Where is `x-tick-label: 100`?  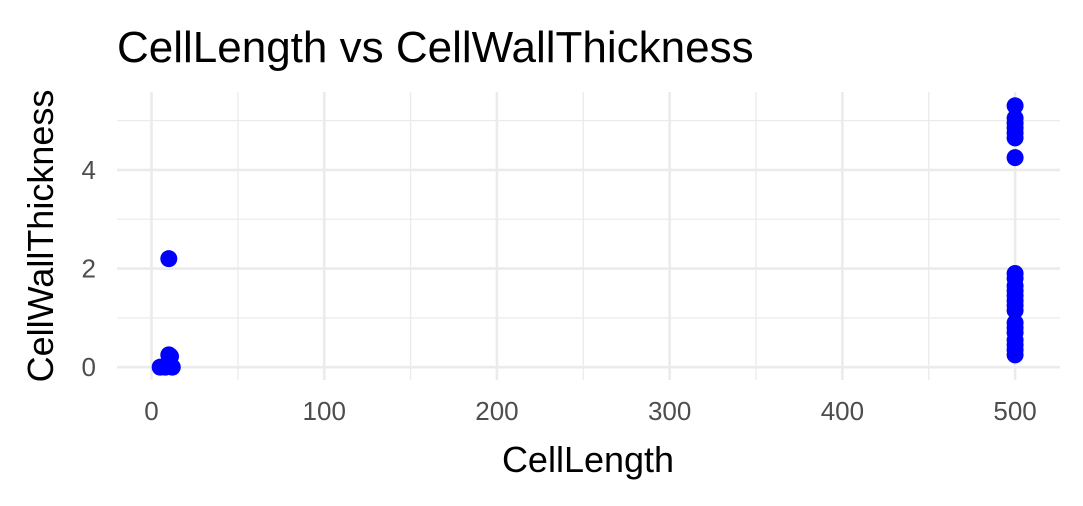 x-tick-label: 100 is located at coordinates (324, 411).